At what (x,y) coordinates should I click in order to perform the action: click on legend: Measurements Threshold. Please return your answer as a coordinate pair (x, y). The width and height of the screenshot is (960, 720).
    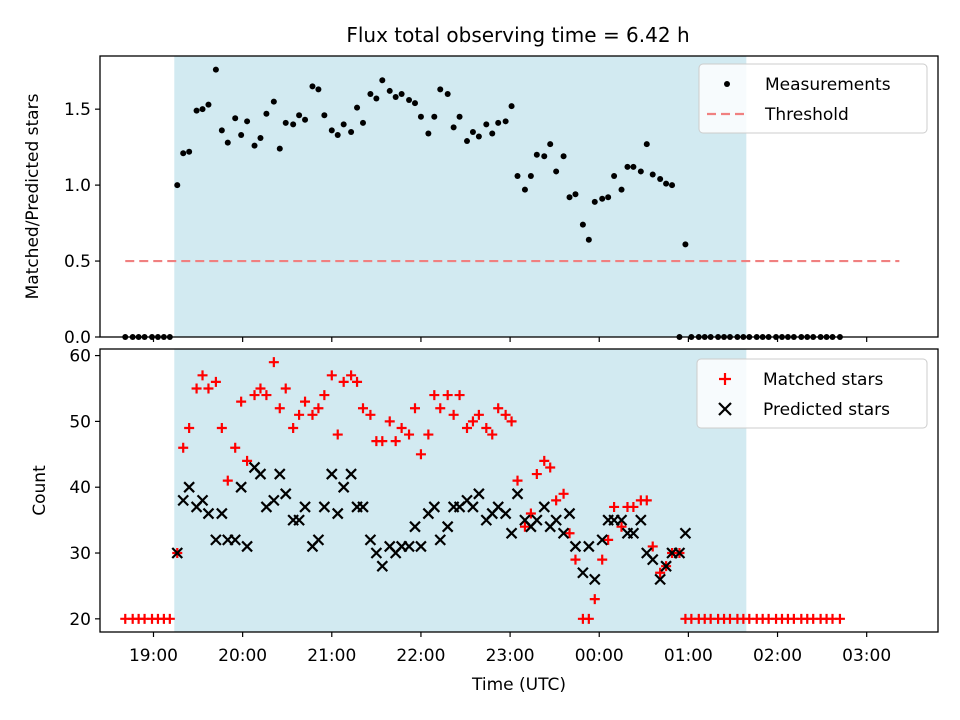
    Looking at the image, I should click on (813, 98).